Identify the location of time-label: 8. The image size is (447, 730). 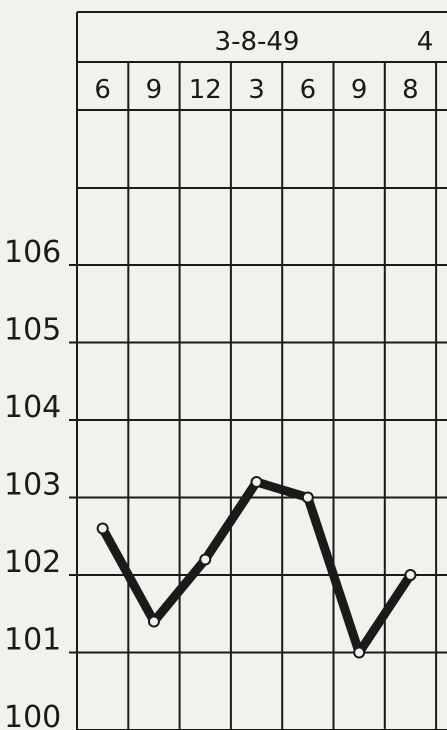
(410, 90).